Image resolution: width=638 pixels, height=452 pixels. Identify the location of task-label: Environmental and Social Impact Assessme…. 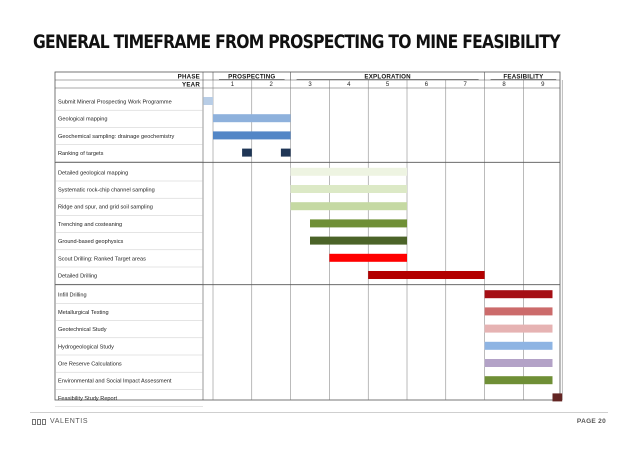
(115, 382).